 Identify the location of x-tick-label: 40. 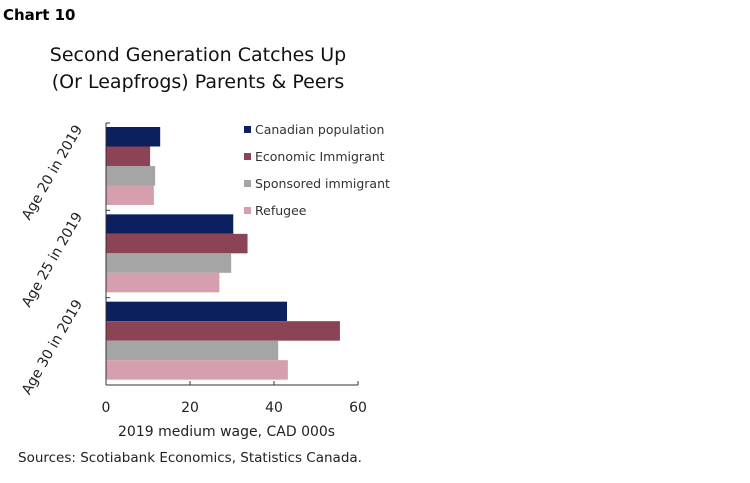
(274, 408).